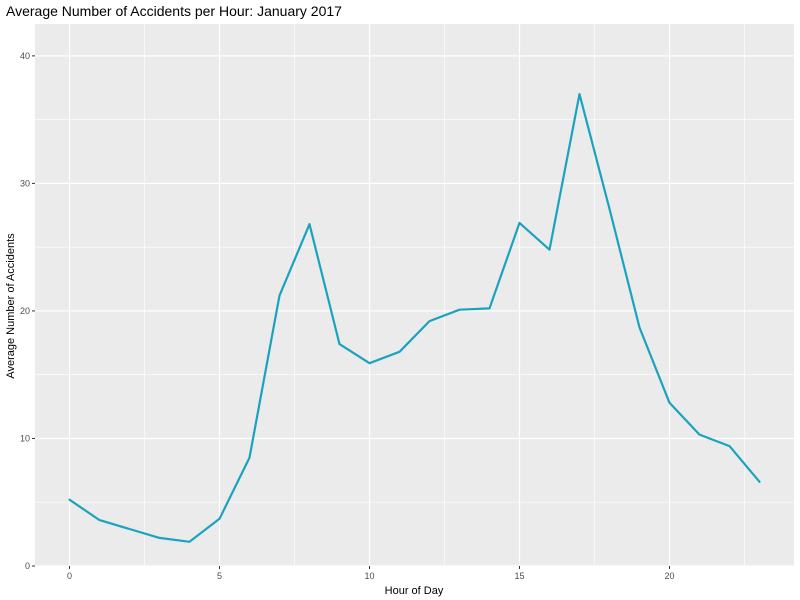  Describe the element at coordinates (414, 591) in the screenshot. I see `x-axis-label: Hour of Day` at that location.